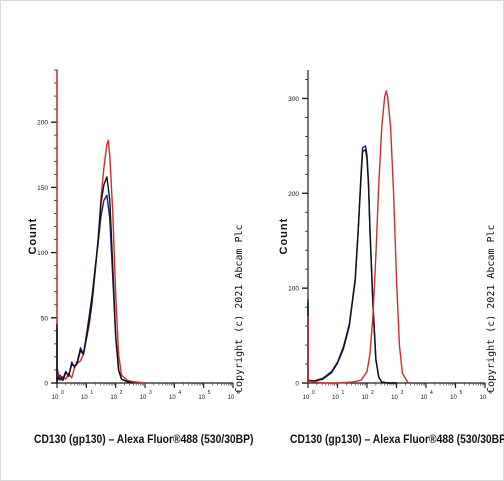 This screenshot has height=481, width=504. Describe the element at coordinates (42, 253) in the screenshot. I see `y-tick-label-2: 100` at that location.